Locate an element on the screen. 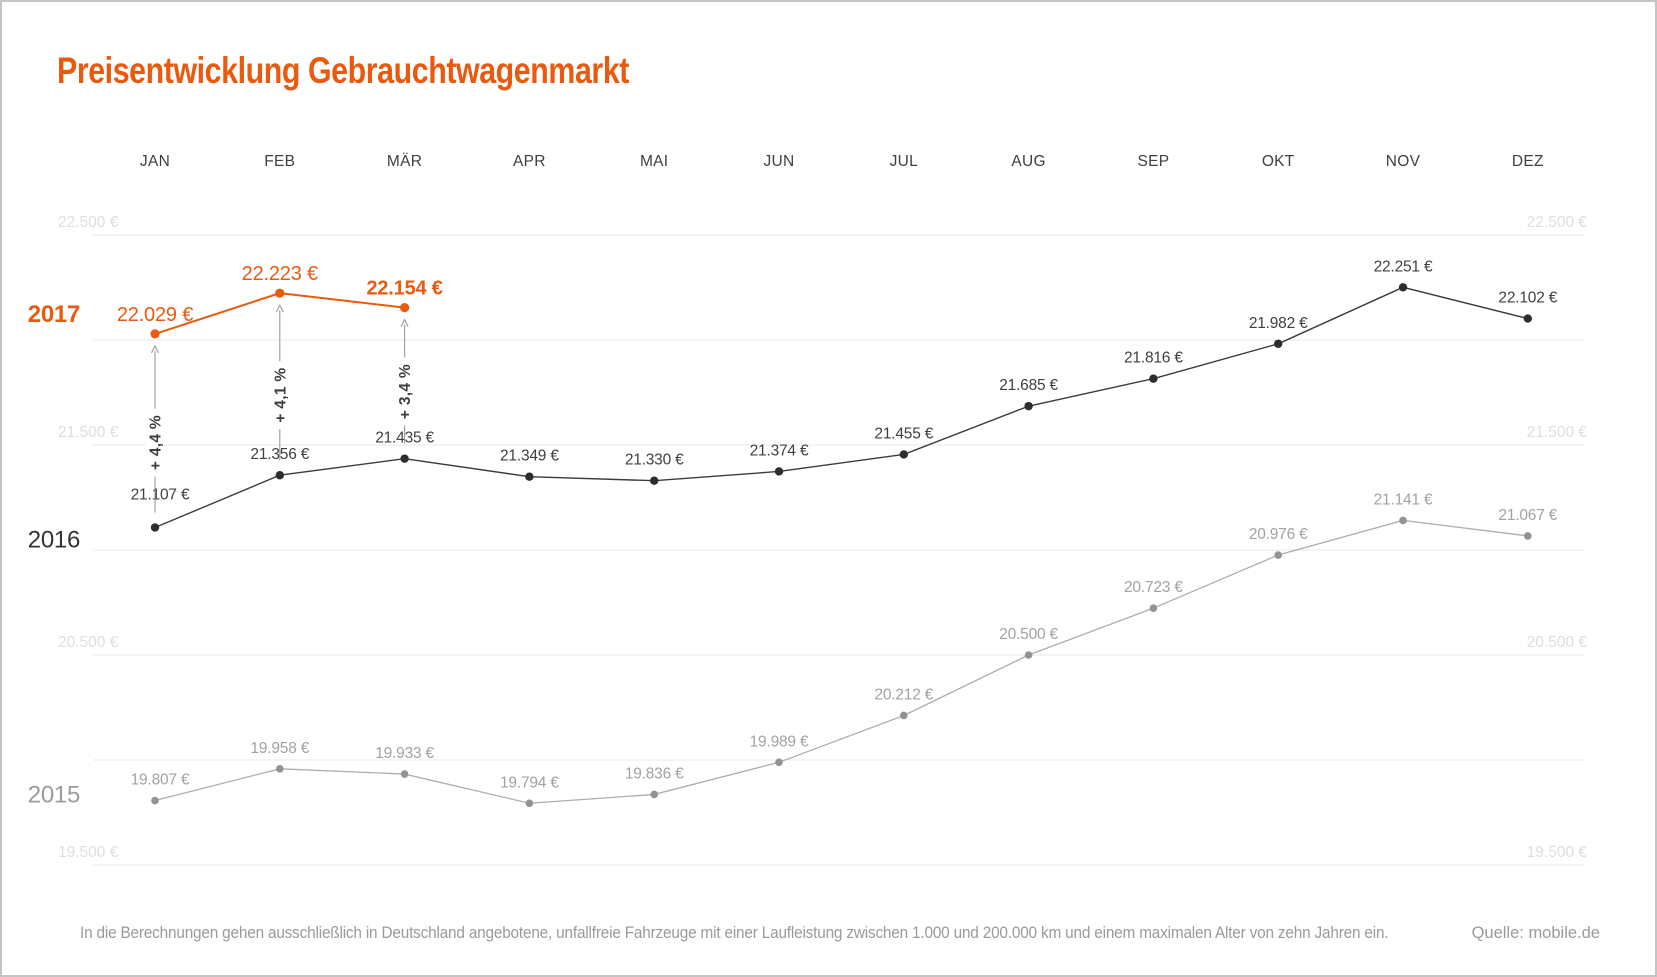  month-label: MAI is located at coordinates (654, 161).